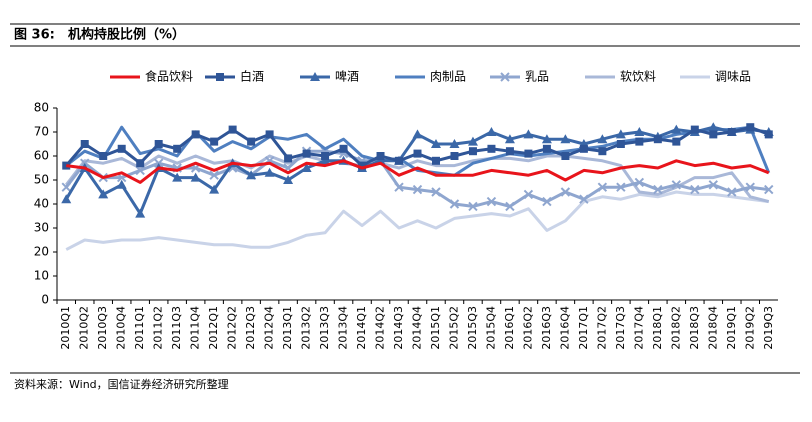 The height and width of the screenshot is (422, 812). Describe the element at coordinates (126, 35) in the screenshot. I see `chart-title: 机构持股比例（%）` at that location.